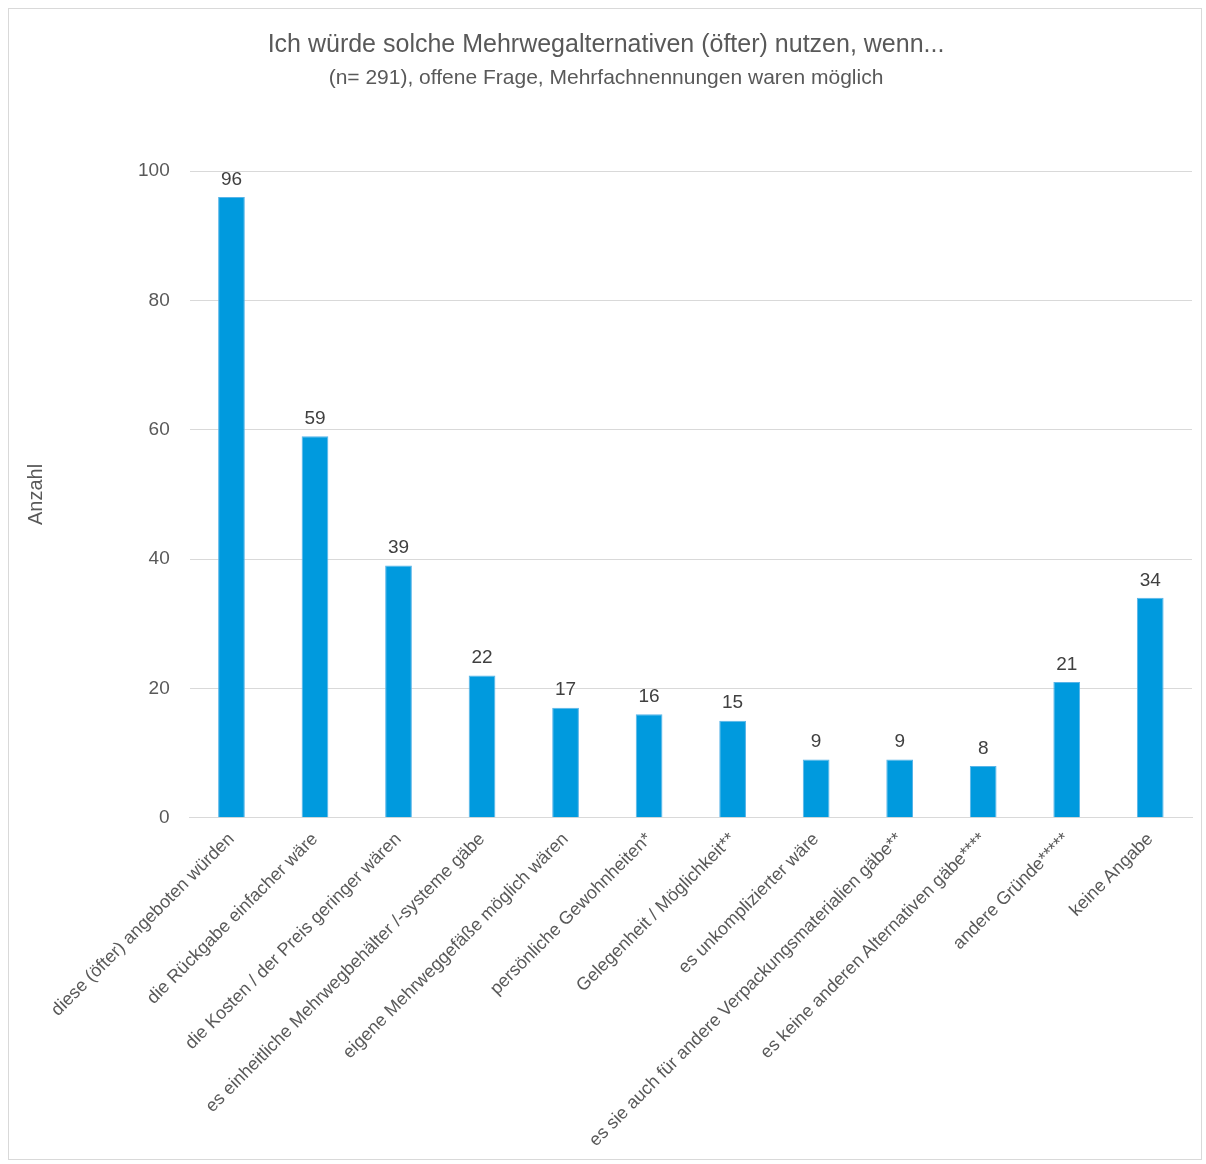 The image size is (1206, 1164). I want to click on data-label: 34, so click(1150, 579).